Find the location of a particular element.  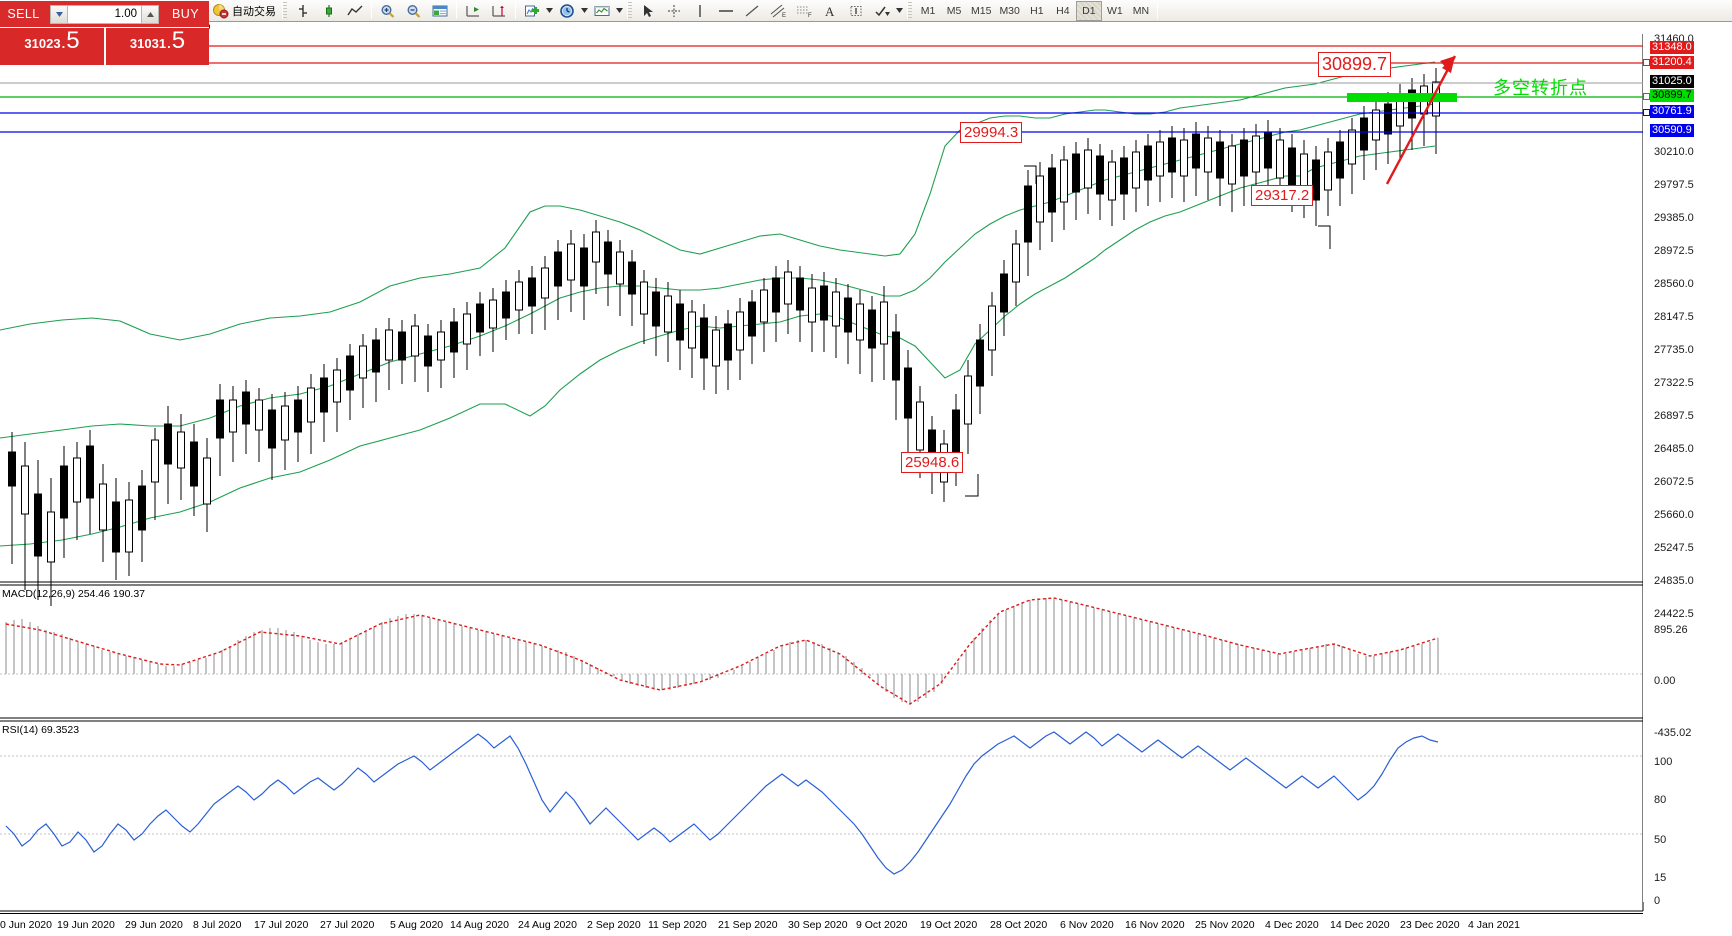

auto-trading-icon is located at coordinates (221, 11).